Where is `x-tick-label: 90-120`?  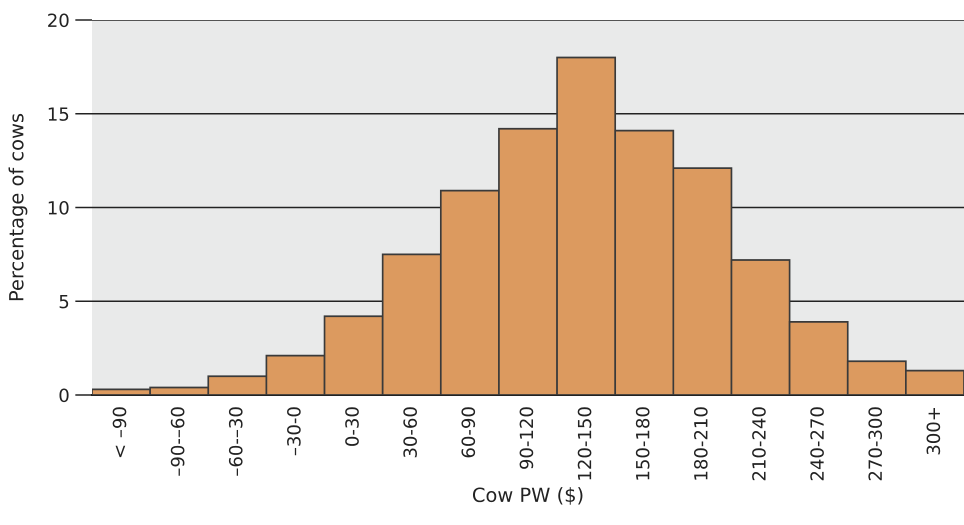 x-tick-label: 90-120 is located at coordinates (527, 438).